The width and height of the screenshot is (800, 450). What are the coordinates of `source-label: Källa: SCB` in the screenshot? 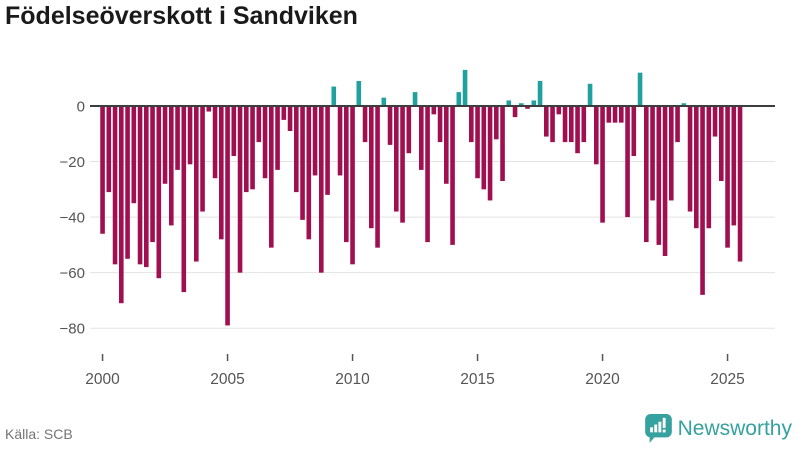 It's located at (39, 434).